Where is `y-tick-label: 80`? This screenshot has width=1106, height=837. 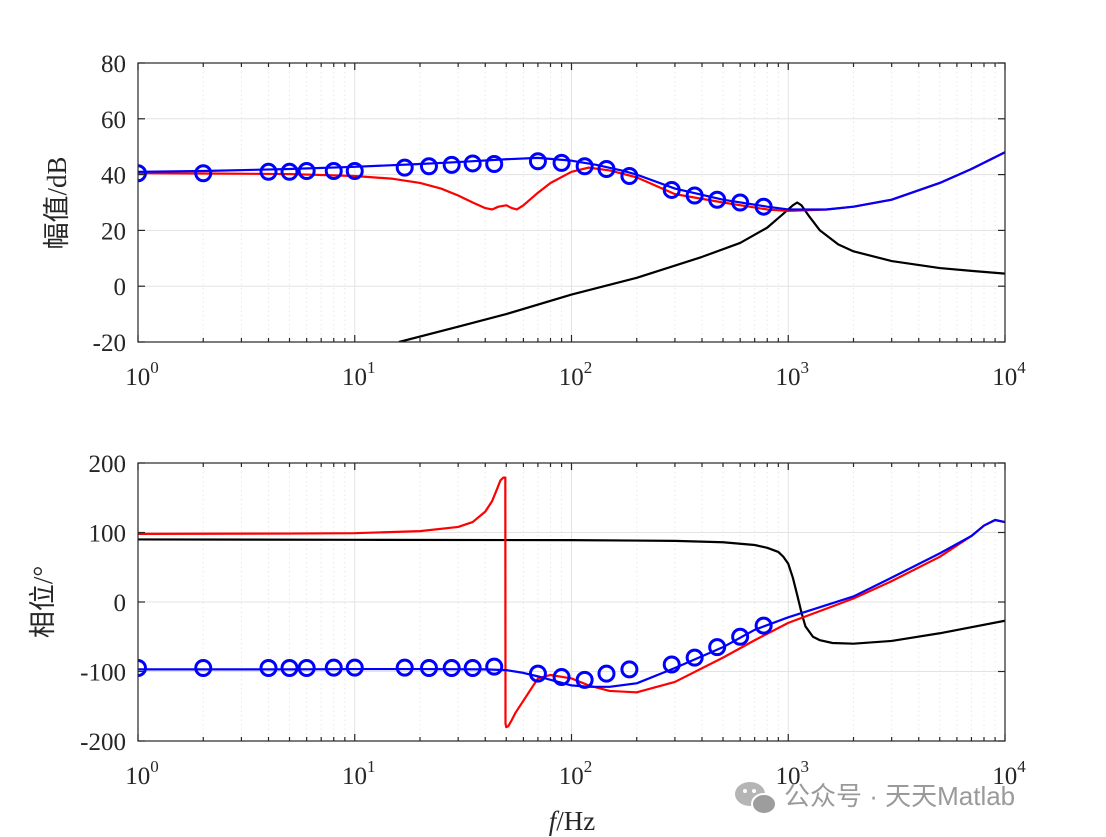
y-tick-label: 80 is located at coordinates (113, 64).